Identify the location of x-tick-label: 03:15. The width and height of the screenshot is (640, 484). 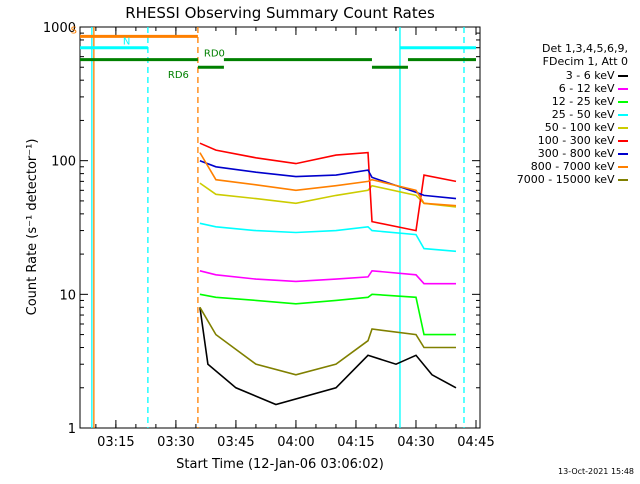
(115, 442).